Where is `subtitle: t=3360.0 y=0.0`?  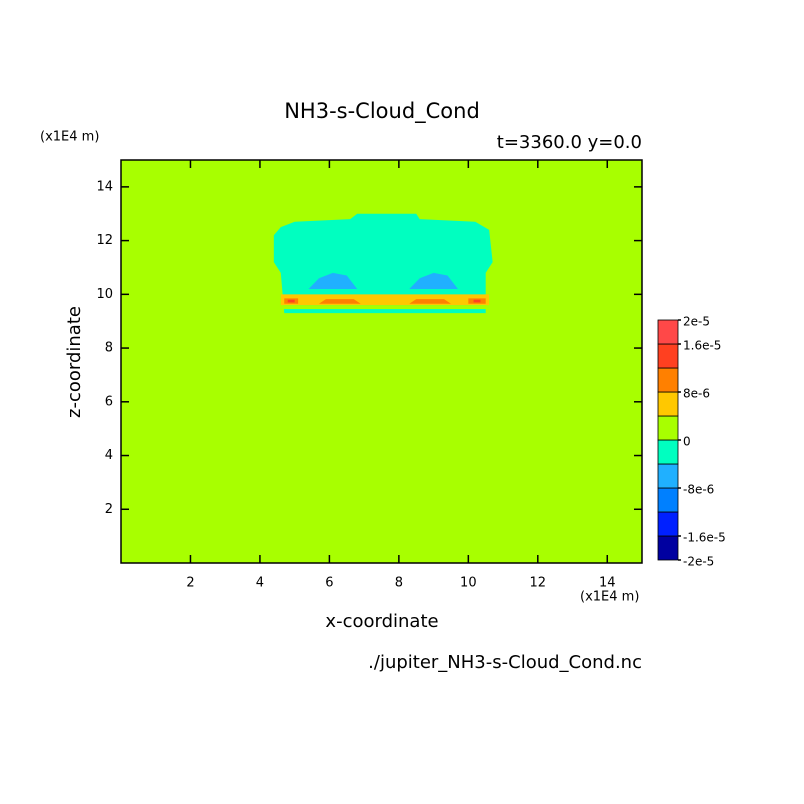 subtitle: t=3360.0 y=0.0 is located at coordinates (569, 142).